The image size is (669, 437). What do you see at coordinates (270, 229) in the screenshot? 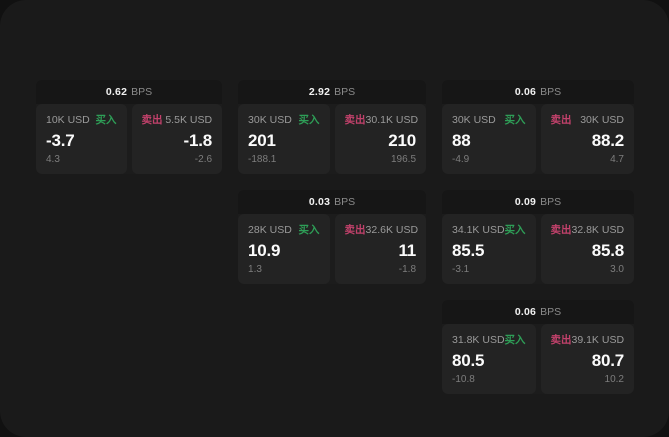
I see `bid-size-label: 28K USD` at bounding box center [270, 229].